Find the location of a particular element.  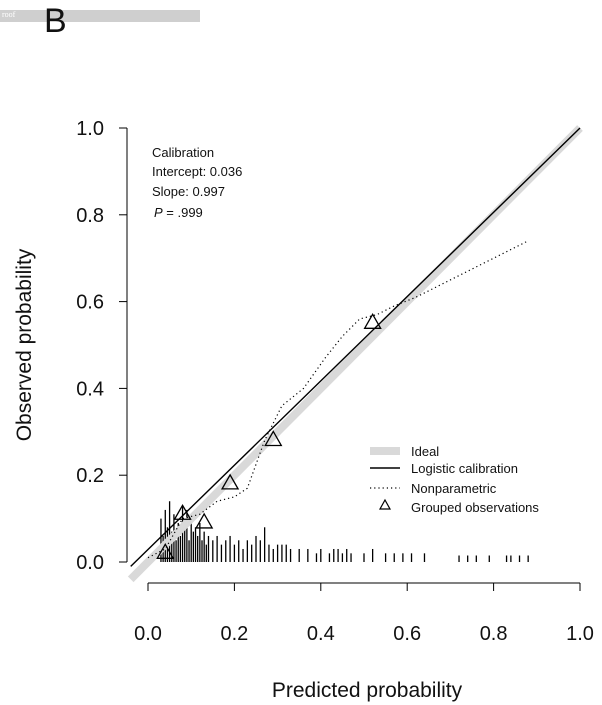

legend-item-ideal: Ideal is located at coordinates (425, 451).